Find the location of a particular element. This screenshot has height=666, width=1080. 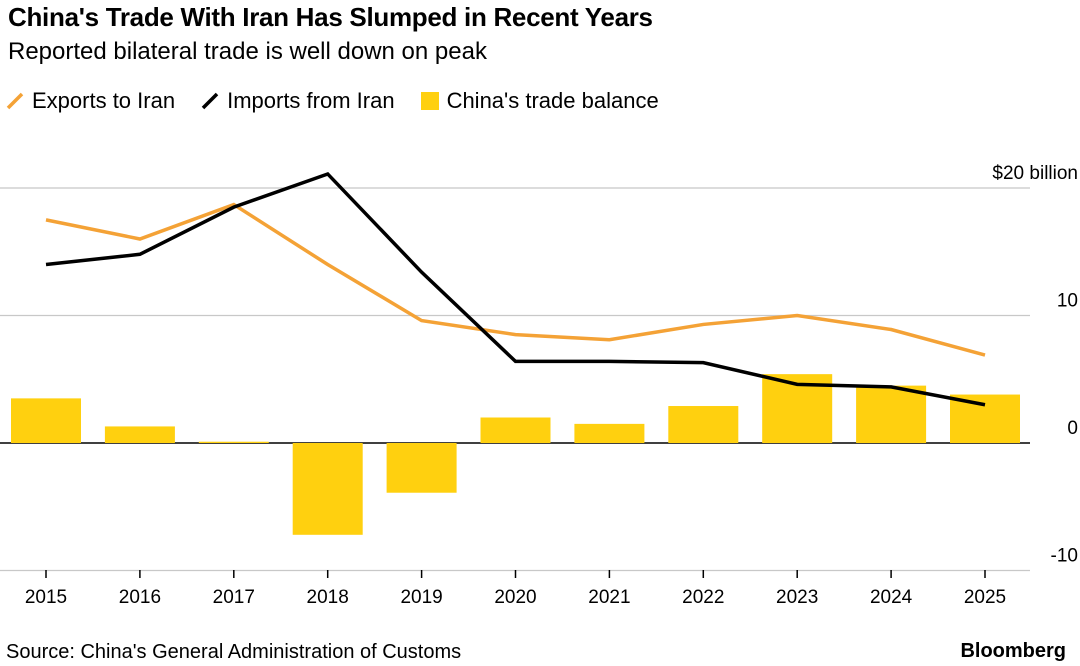

x-tick-label: 2020 is located at coordinates (515, 597).